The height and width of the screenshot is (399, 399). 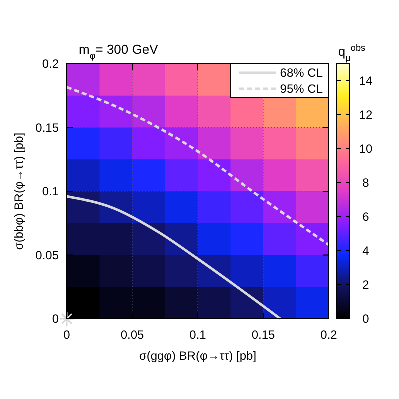 What do you see at coordinates (366, 319) in the screenshot?
I see `color-bar-label: 0` at bounding box center [366, 319].